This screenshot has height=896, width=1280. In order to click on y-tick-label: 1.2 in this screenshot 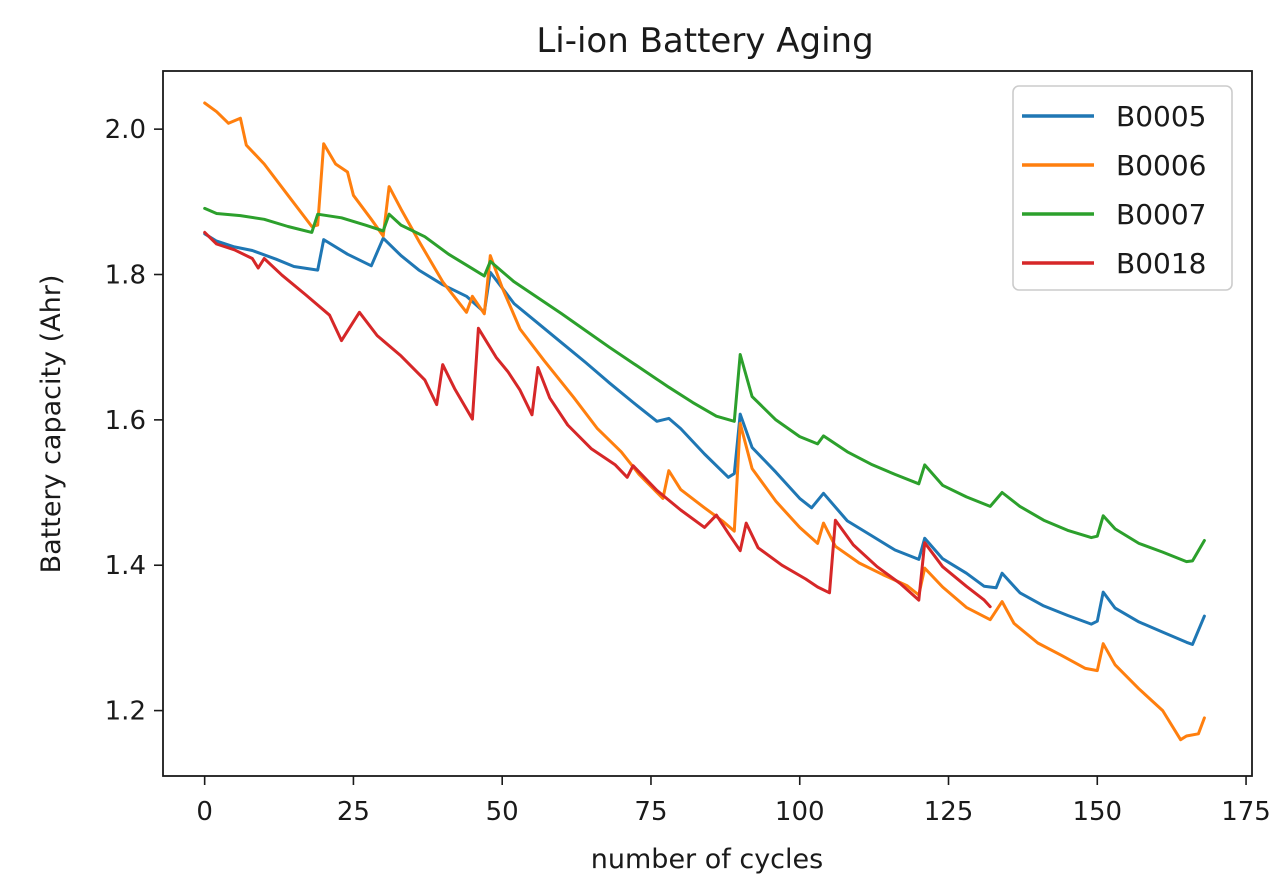, I will do `click(125, 712)`.